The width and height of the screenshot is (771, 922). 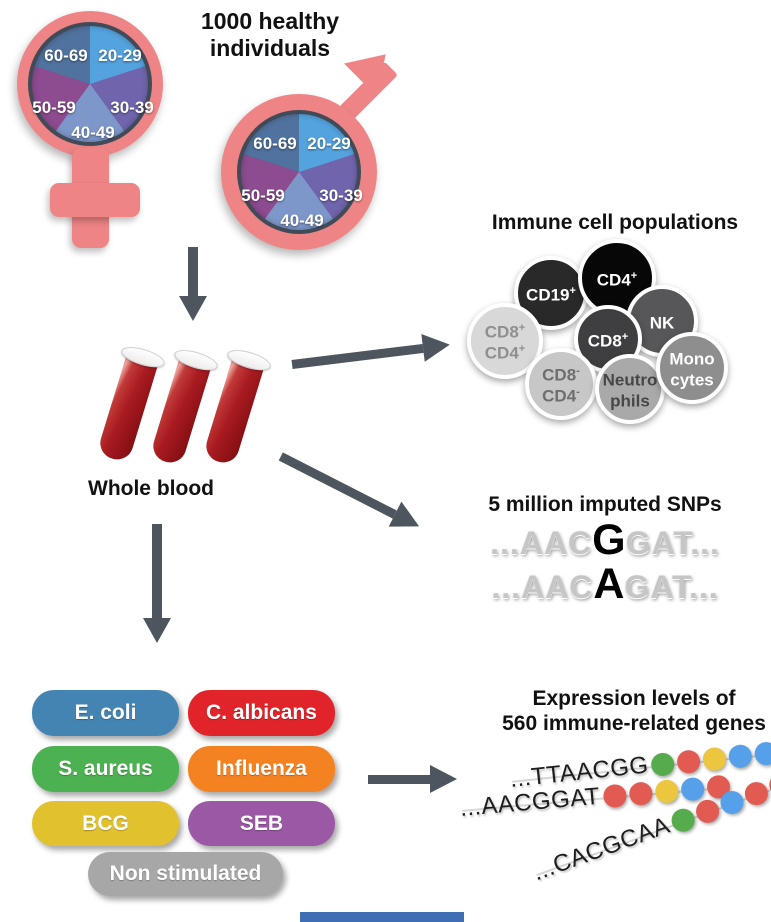 I want to click on arrow-to-expression, so click(x=412, y=779).